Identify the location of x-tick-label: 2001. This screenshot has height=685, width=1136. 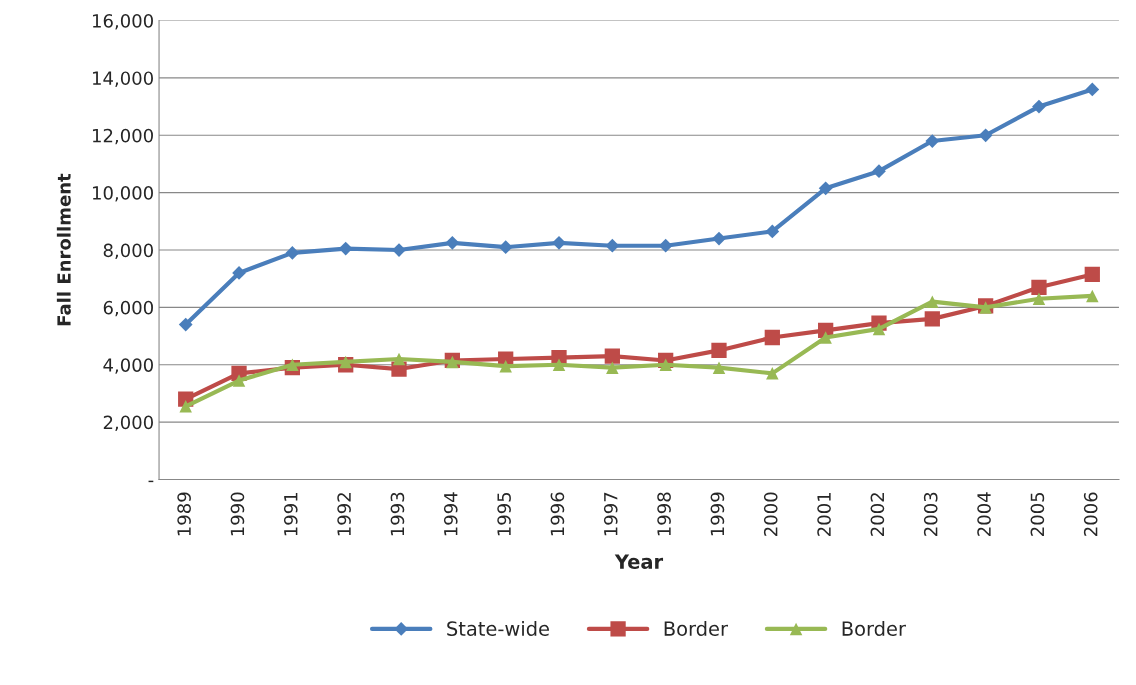
(824, 514).